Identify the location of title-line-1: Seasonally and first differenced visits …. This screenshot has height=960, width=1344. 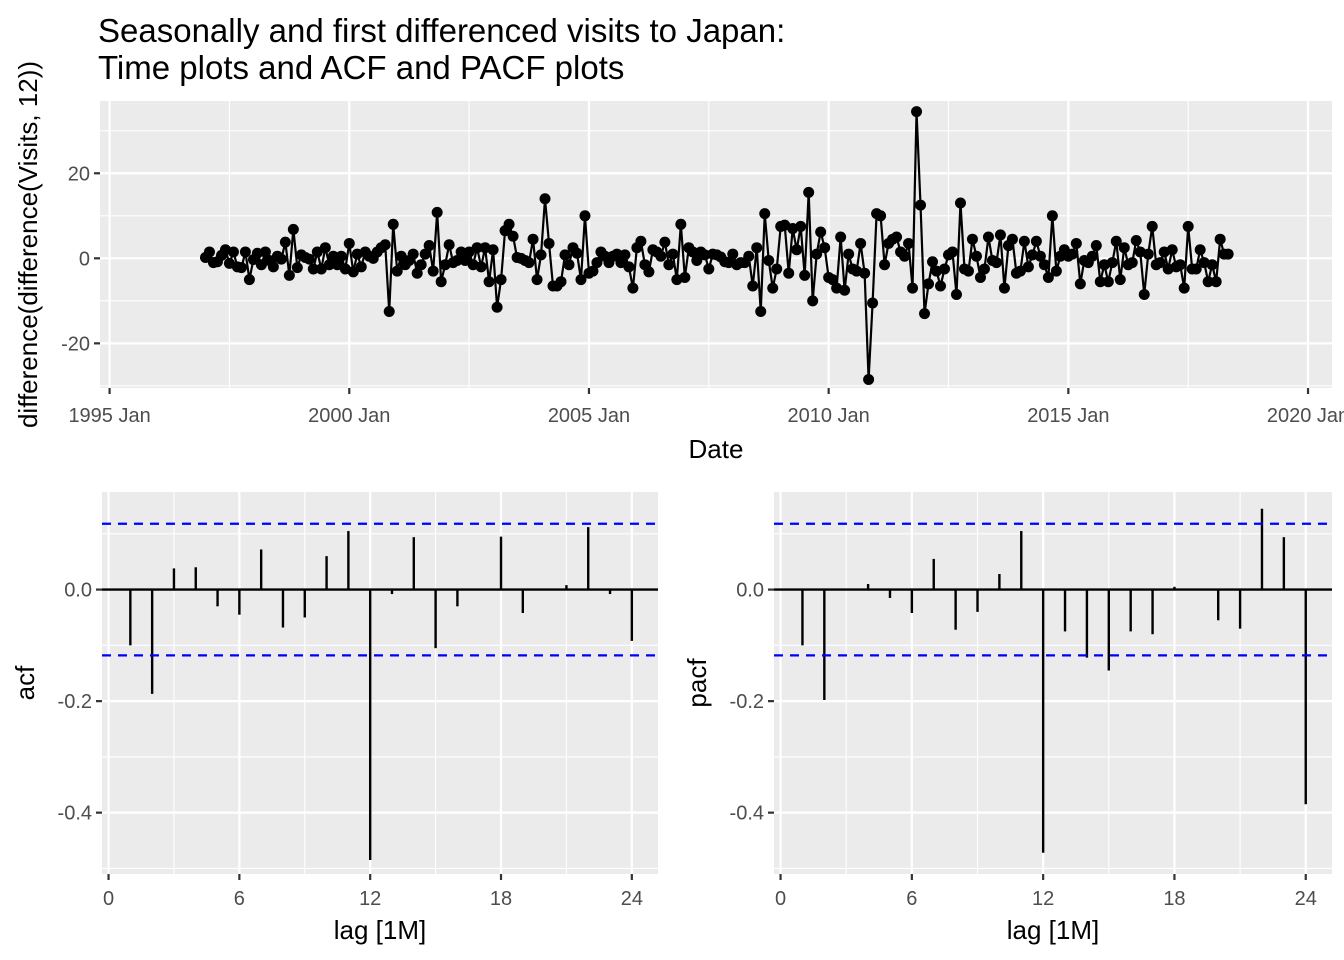
(441, 30).